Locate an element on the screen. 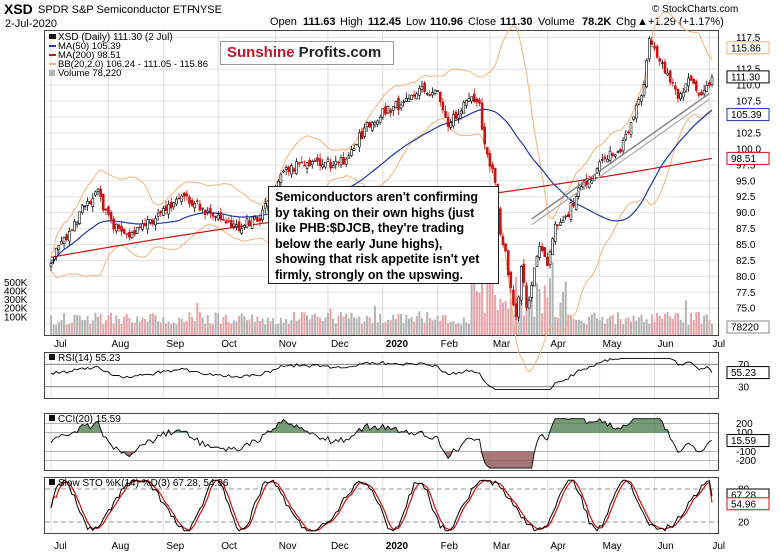  price-tick-label: 107.5 is located at coordinates (748, 102).